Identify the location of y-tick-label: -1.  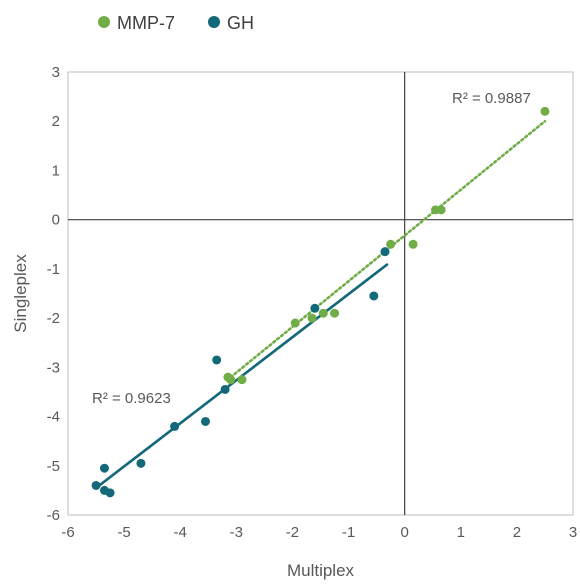
(53, 269).